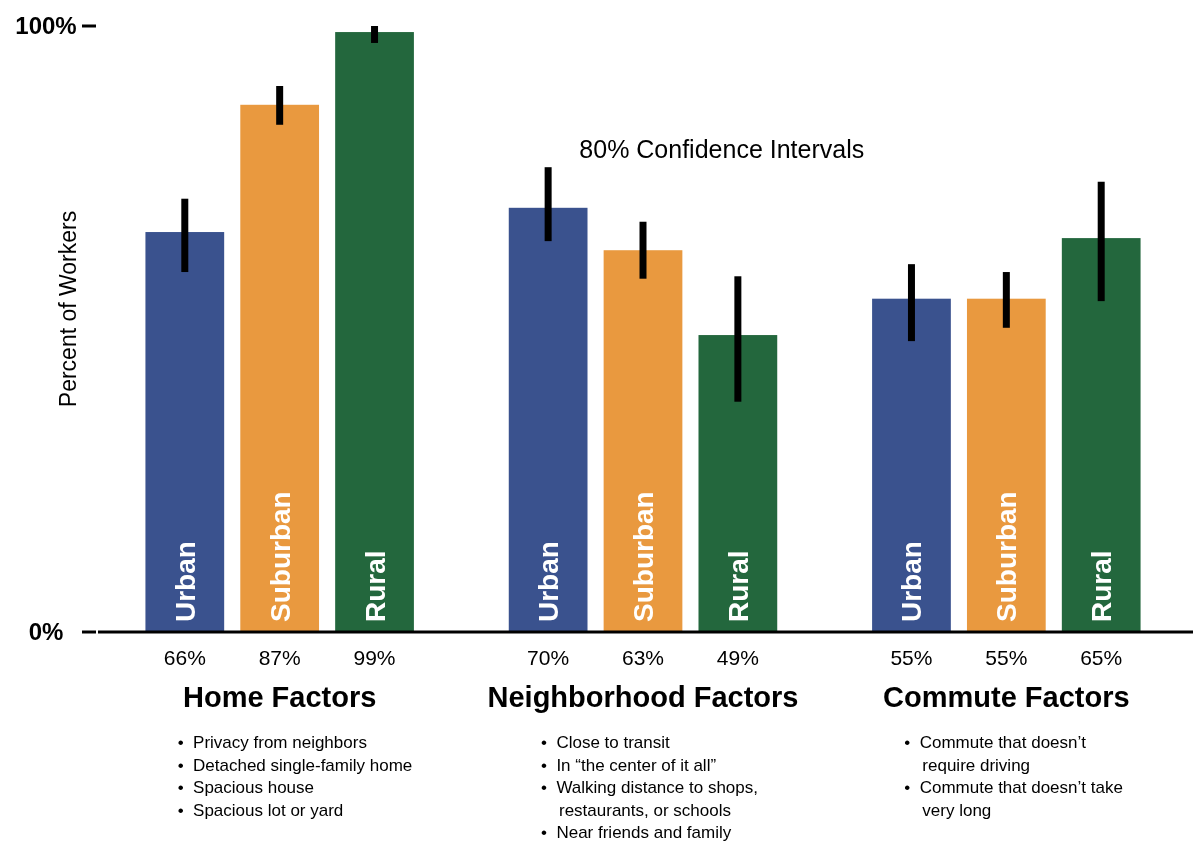  What do you see at coordinates (68, 309) in the screenshot?
I see `y-axis-title: Percent of Workers` at bounding box center [68, 309].